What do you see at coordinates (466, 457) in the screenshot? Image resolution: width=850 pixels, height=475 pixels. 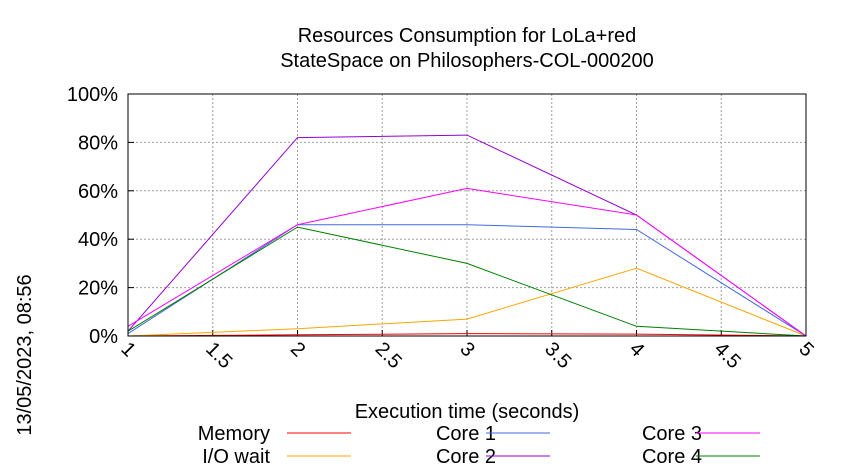 I see `legend-label-core-2: Core 2` at bounding box center [466, 457].